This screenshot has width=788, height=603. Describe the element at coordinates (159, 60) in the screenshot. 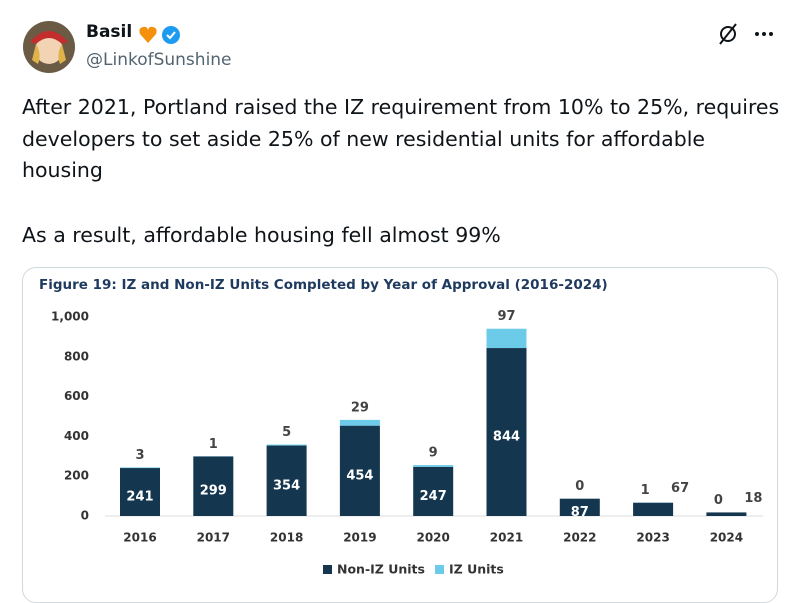

I see `handle: @LinkofSunshine` at that location.